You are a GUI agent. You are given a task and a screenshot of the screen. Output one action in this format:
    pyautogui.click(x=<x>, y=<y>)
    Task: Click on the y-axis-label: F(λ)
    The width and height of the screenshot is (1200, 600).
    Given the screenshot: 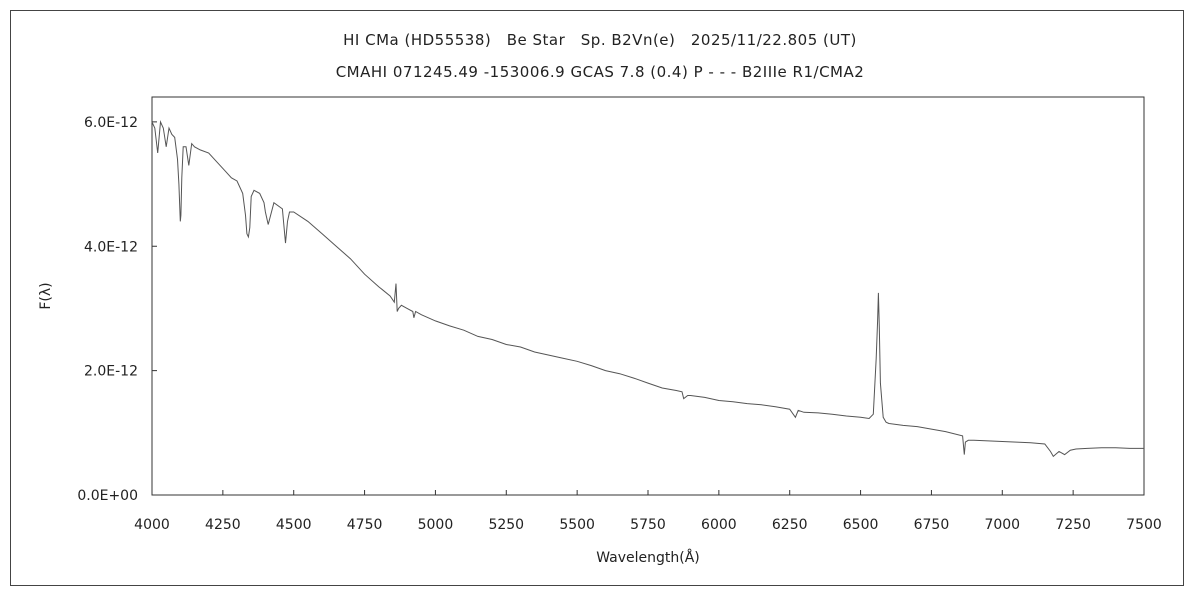 What is the action you would take?
    pyautogui.click(x=46, y=295)
    